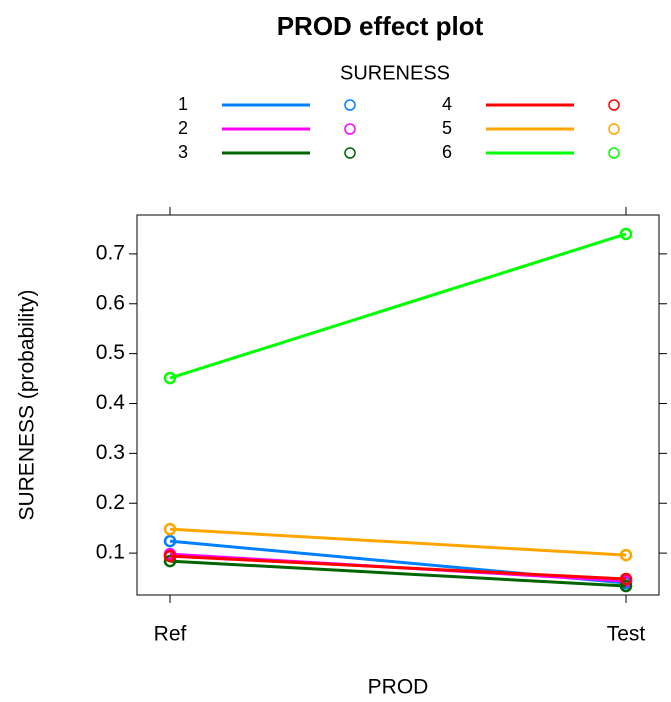 The image size is (671, 702). Describe the element at coordinates (447, 104) in the screenshot. I see `legend-label: 4` at that location.